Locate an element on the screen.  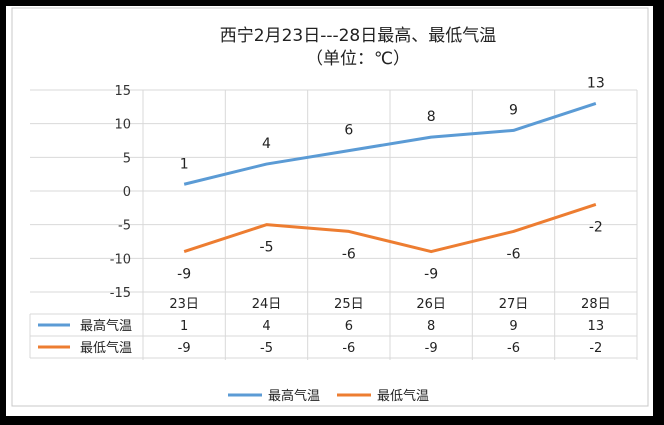
x-category-label: 28日 is located at coordinates (596, 304).